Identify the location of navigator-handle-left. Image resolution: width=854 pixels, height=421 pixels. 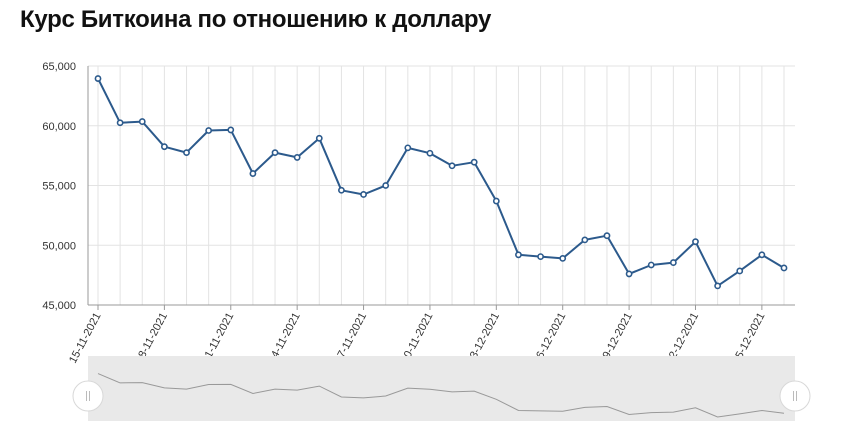
(88, 396).